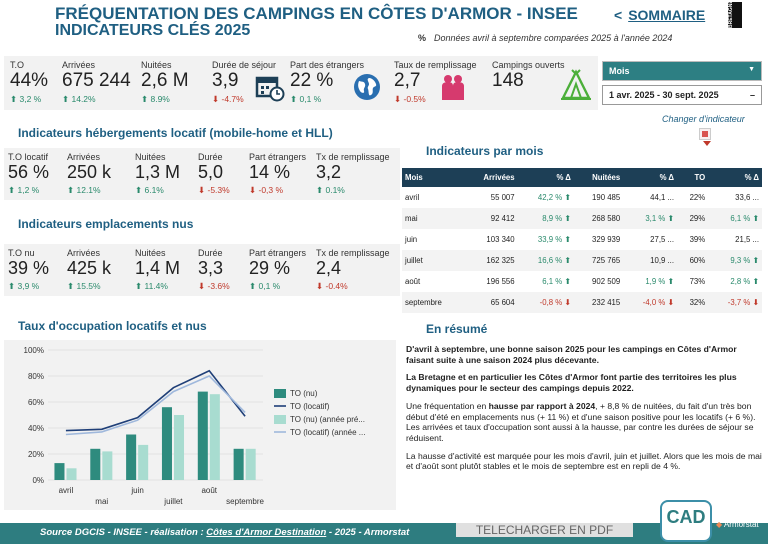 This screenshot has width=768, height=544. Describe the element at coordinates (332, 286) in the screenshot. I see `nus-kpi-delta: ⬇ -0.4%` at that location.